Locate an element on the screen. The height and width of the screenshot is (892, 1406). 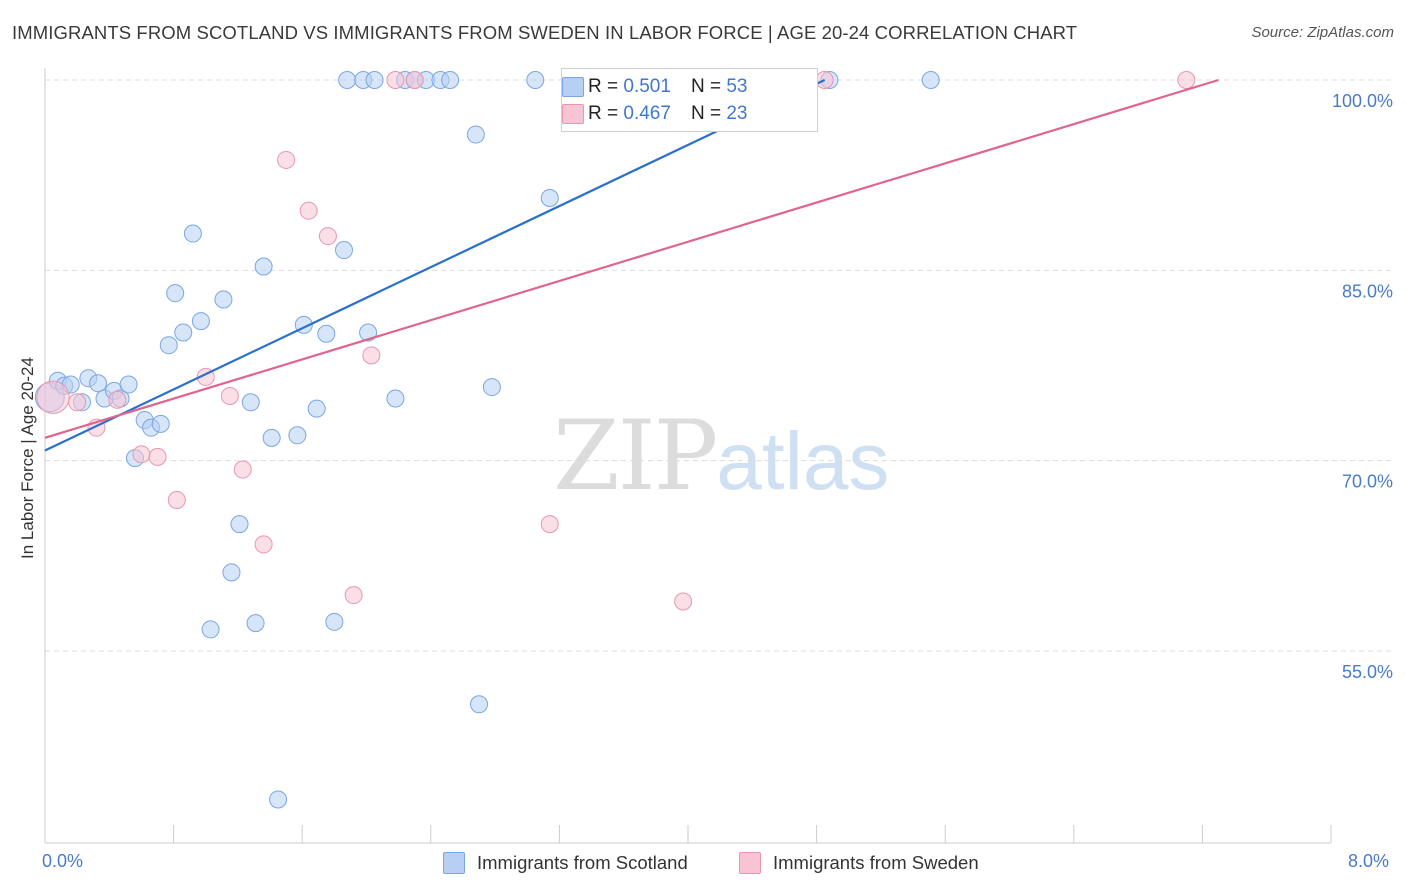
bottom-legend-sweden: Immigrants from Sweden is located at coordinates (859, 863).